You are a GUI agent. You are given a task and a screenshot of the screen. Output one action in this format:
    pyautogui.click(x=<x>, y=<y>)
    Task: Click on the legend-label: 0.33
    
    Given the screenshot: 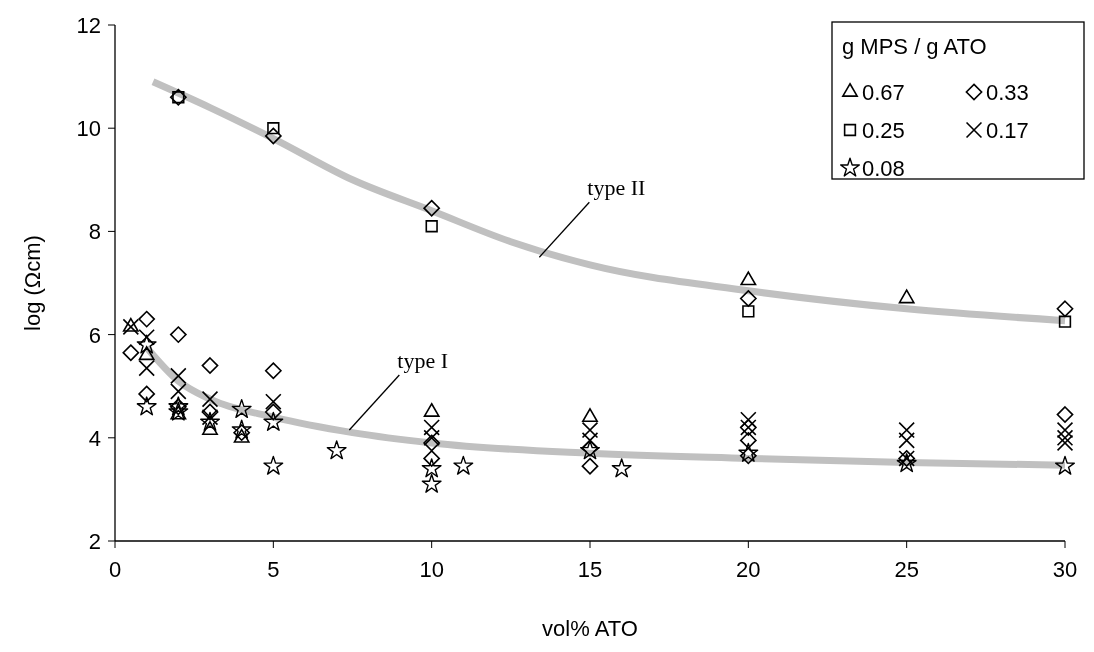 What is the action you would take?
    pyautogui.click(x=1007, y=92)
    